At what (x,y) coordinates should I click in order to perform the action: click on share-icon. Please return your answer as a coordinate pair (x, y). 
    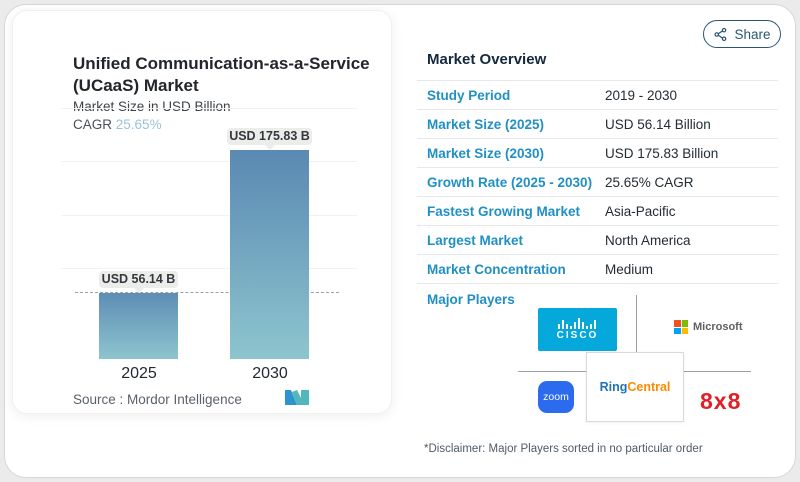
    Looking at the image, I should click on (720, 34).